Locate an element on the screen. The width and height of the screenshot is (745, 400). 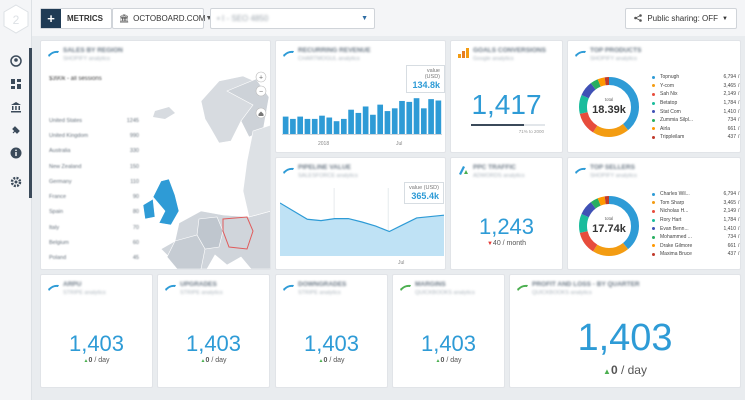
pipeline-value-area-chart is located at coordinates (362, 222).